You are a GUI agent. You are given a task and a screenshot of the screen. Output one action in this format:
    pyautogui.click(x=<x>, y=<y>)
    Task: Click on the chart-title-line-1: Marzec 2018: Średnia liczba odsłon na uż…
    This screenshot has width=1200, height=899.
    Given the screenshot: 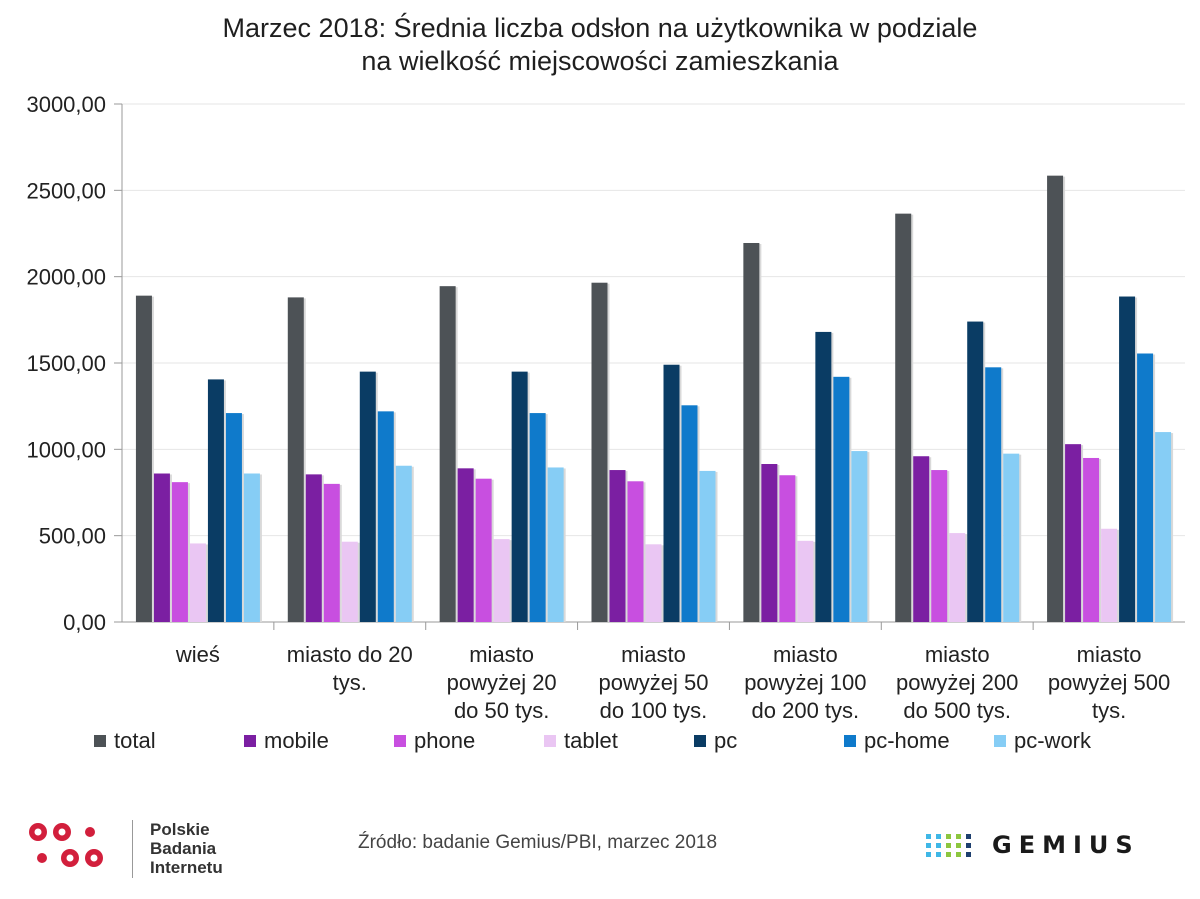 What is the action you would take?
    pyautogui.click(x=600, y=28)
    